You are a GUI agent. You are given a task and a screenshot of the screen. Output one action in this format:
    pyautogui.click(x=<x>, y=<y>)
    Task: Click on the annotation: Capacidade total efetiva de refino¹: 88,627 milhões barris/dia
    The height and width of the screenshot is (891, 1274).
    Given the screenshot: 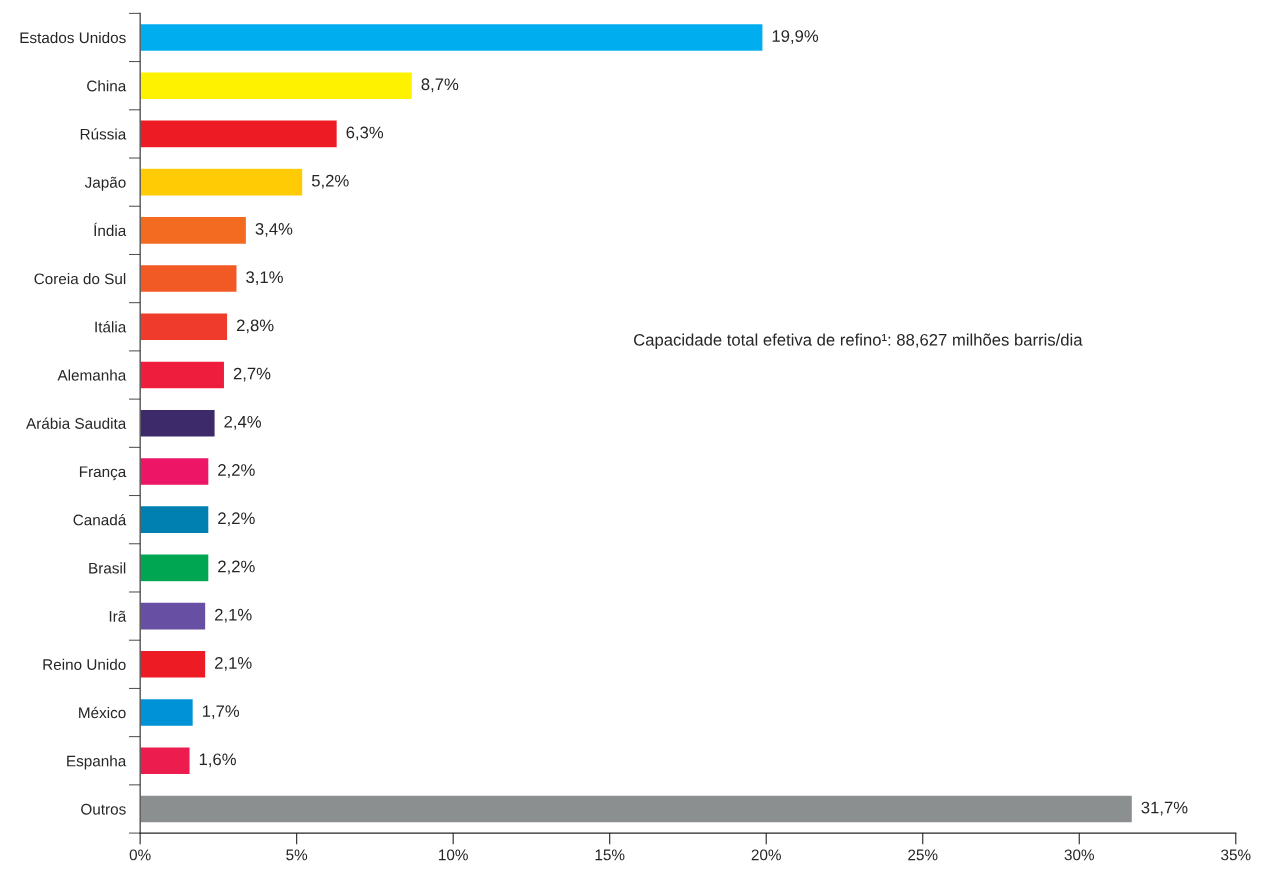 What is the action you would take?
    pyautogui.click(x=858, y=341)
    